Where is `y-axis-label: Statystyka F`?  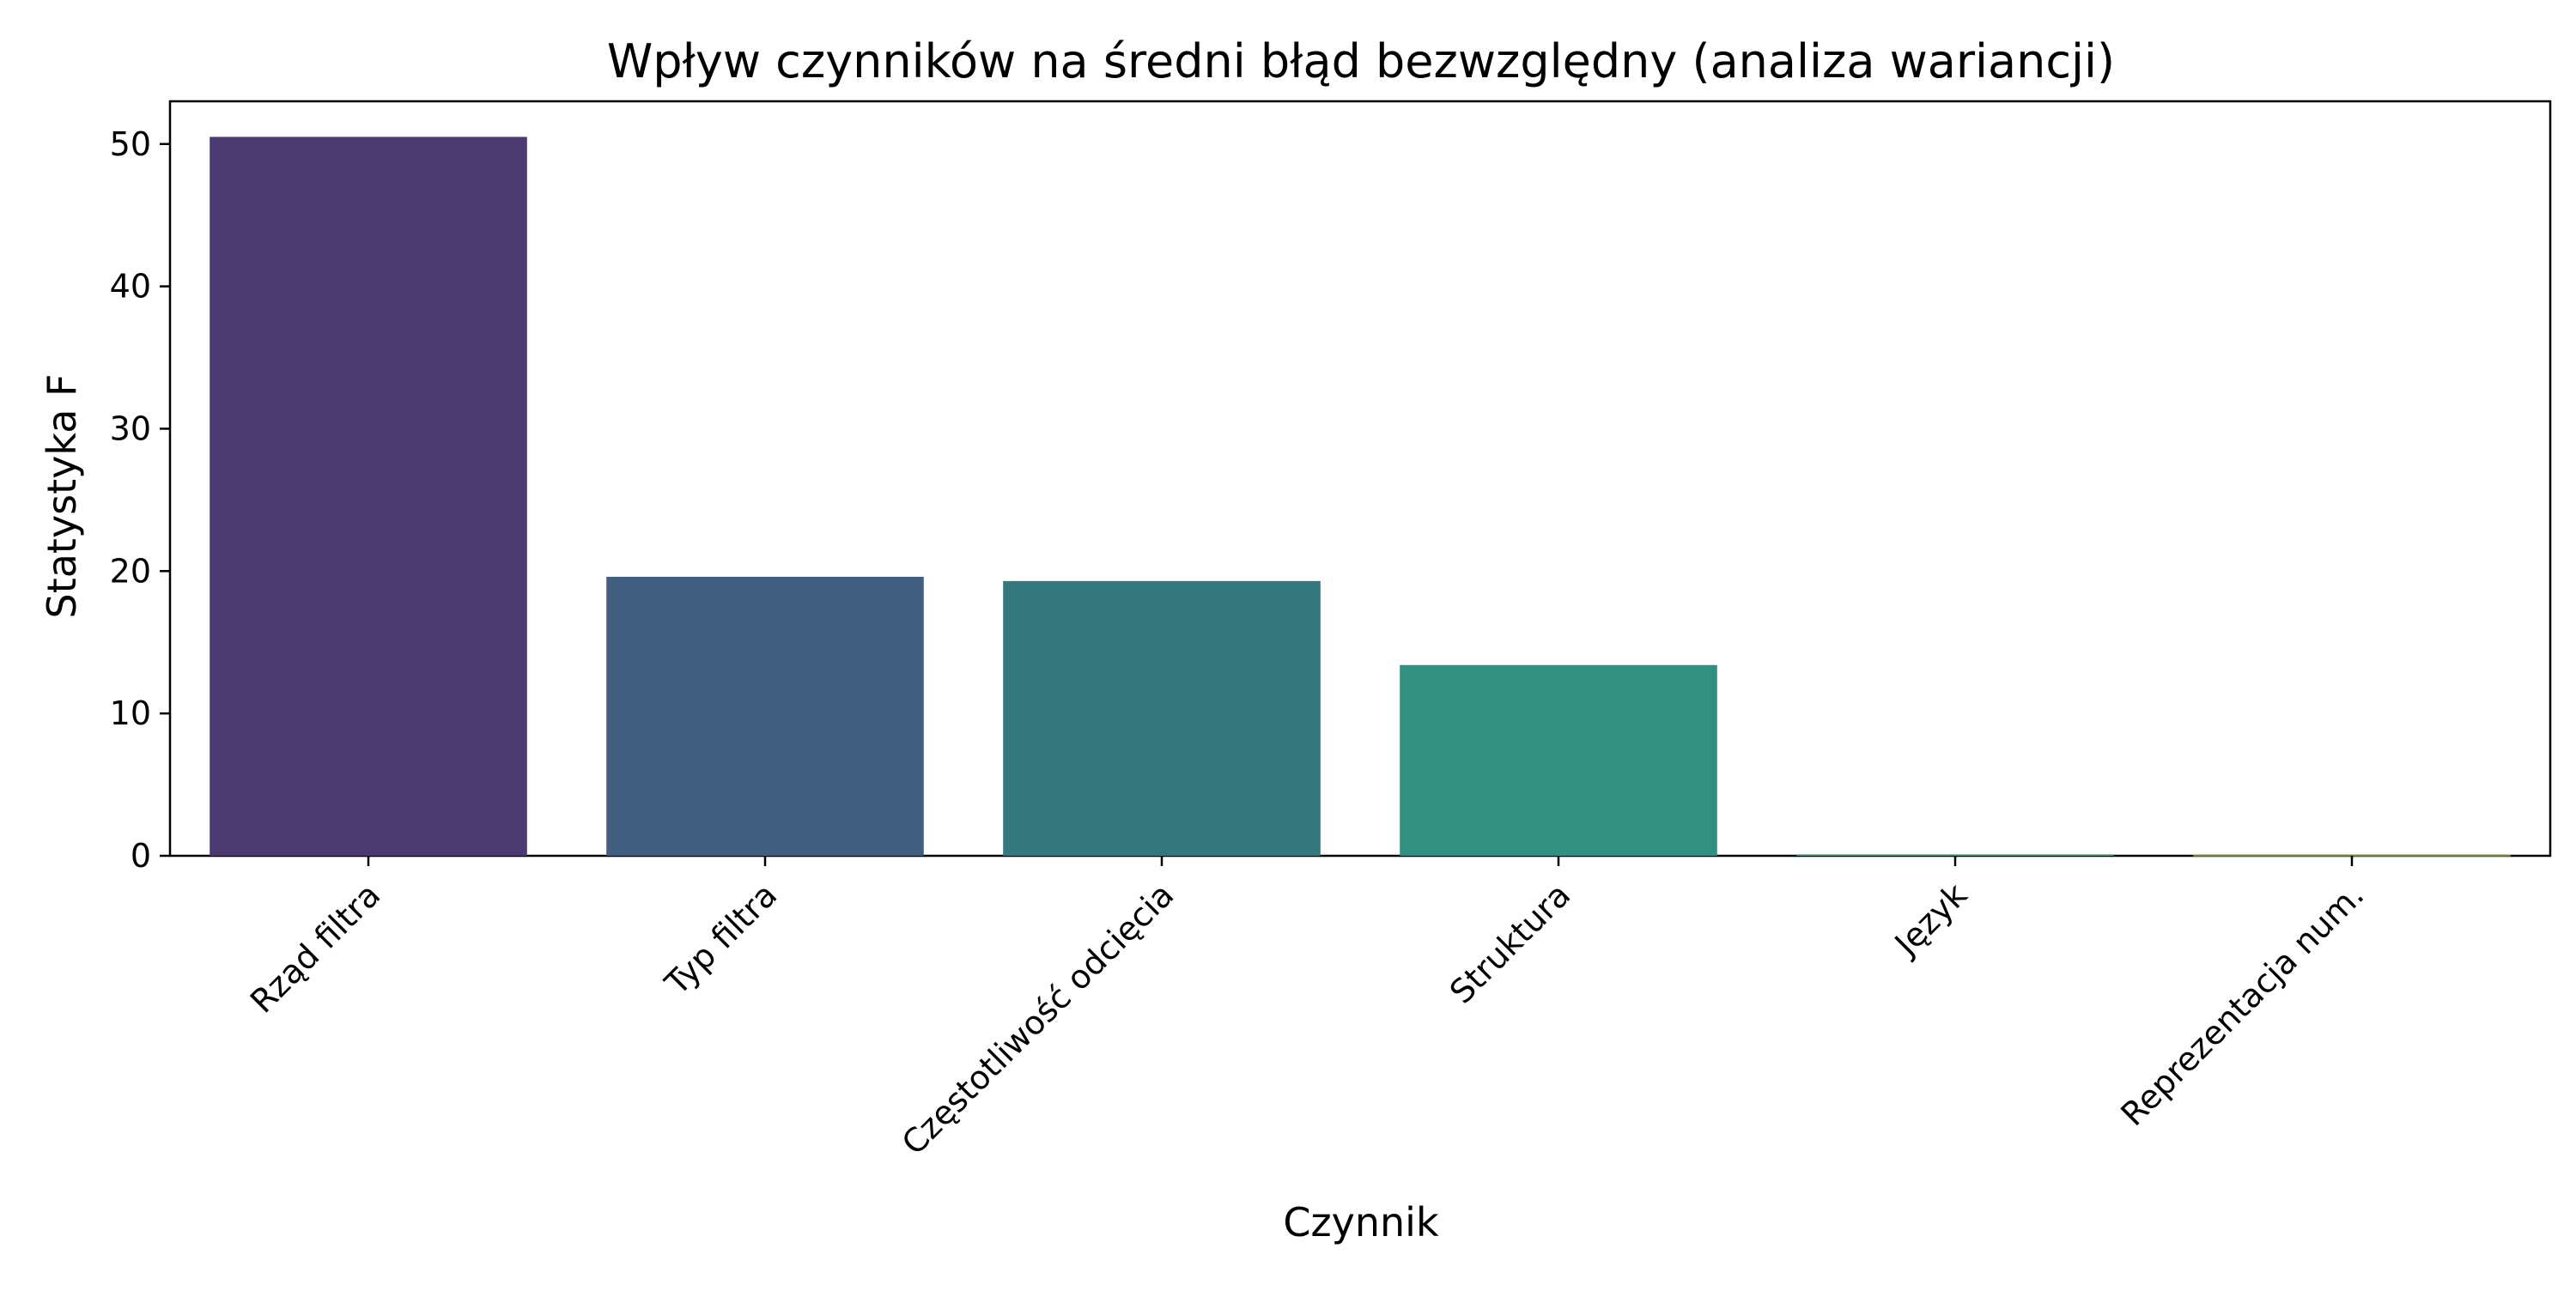
y-axis-label: Statystyka F is located at coordinates (62, 496).